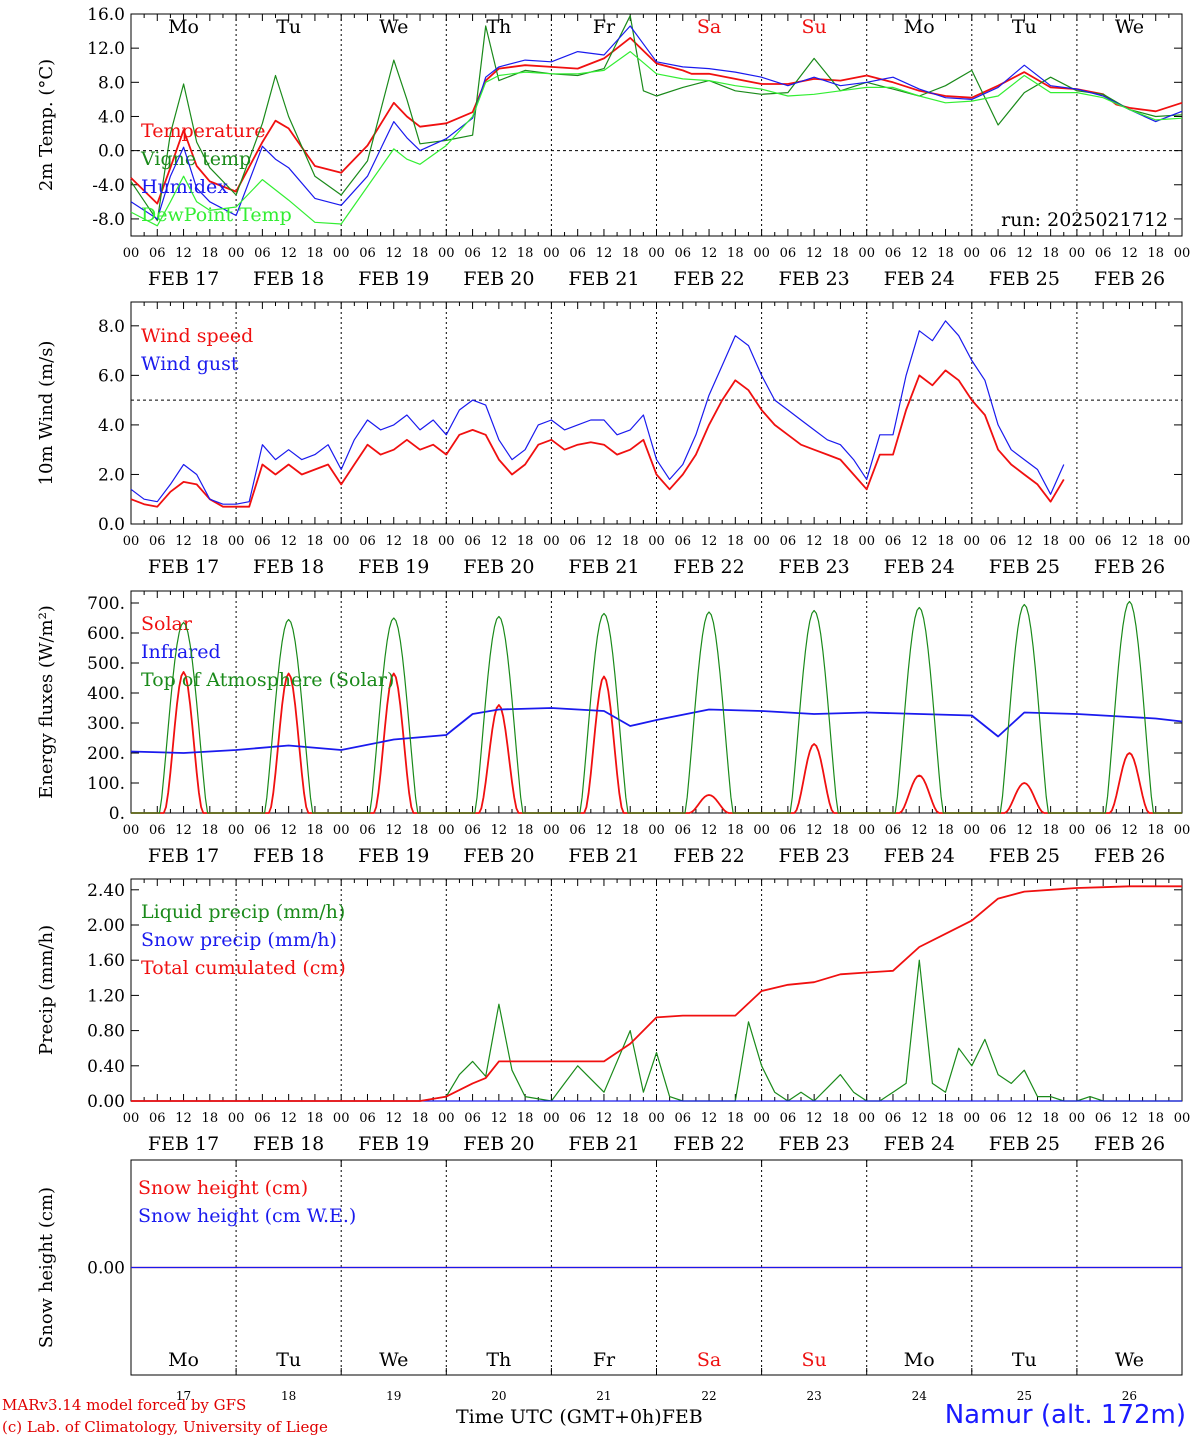  What do you see at coordinates (106, 49) in the screenshot?
I see `y-tick-label: 12.0` at bounding box center [106, 49].